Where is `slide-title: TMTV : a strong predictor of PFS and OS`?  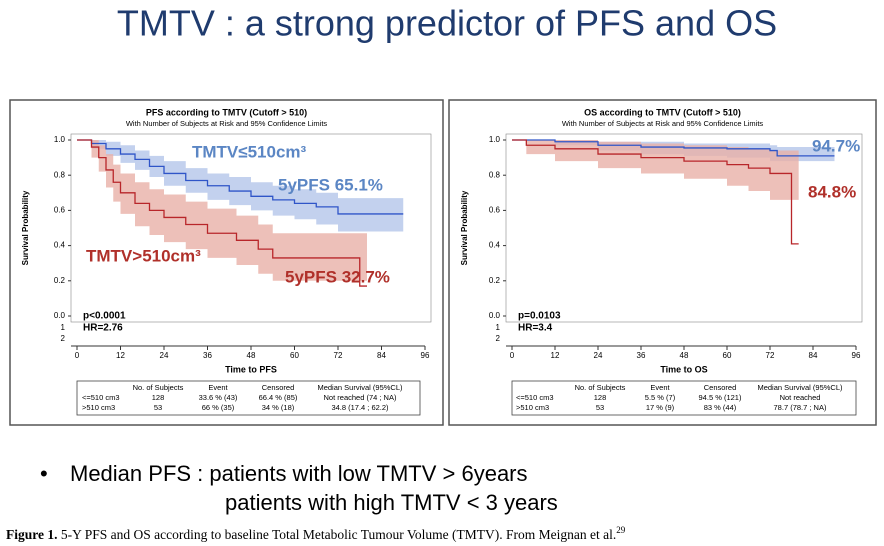
slide-title: TMTV : a strong predictor of PFS and OS is located at coordinates (447, 23).